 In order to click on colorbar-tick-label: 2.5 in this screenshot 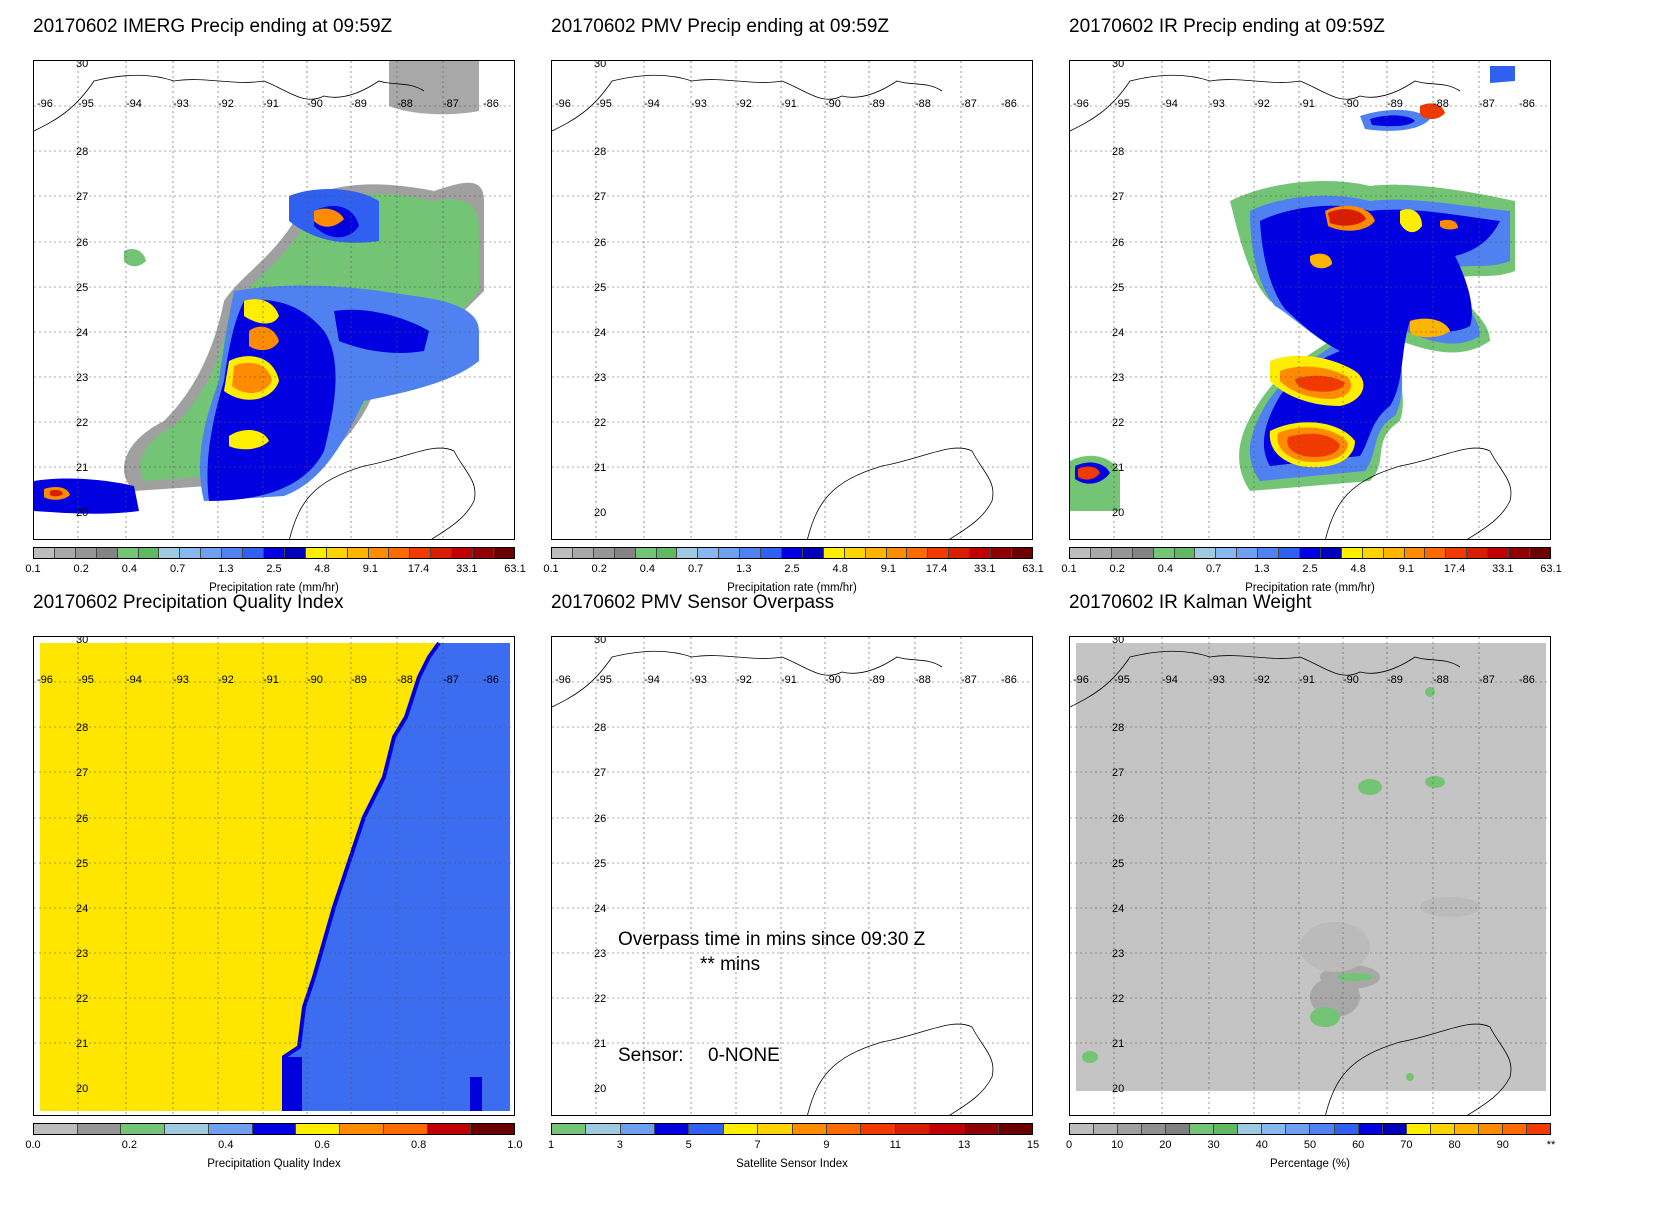, I will do `click(274, 569)`.